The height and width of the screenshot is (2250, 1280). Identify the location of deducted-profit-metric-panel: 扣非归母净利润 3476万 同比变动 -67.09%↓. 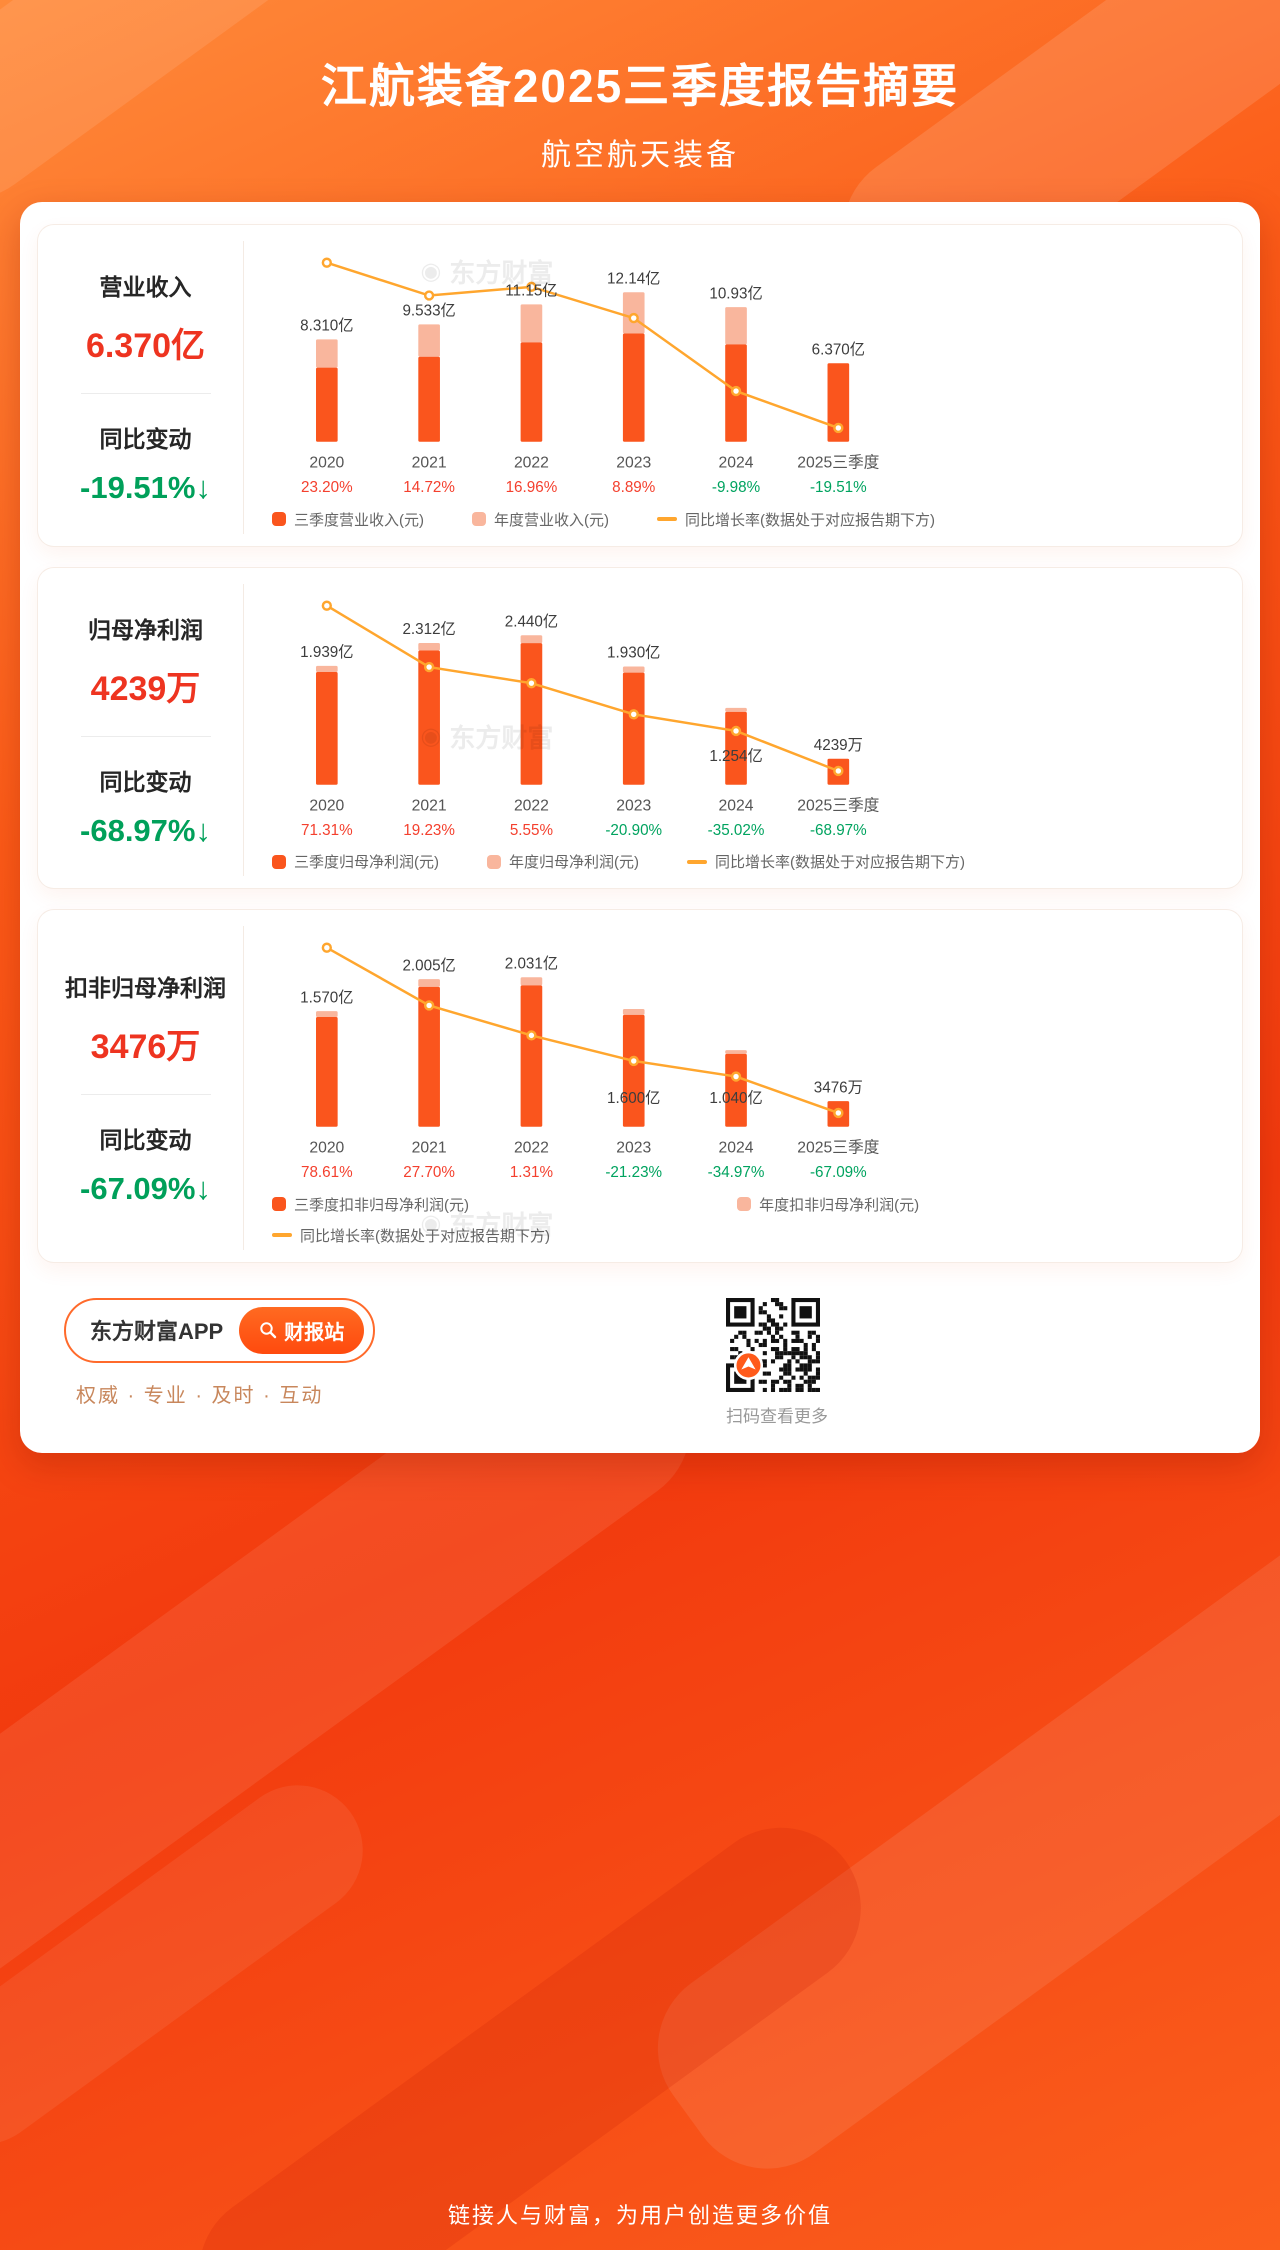
(146, 1088).